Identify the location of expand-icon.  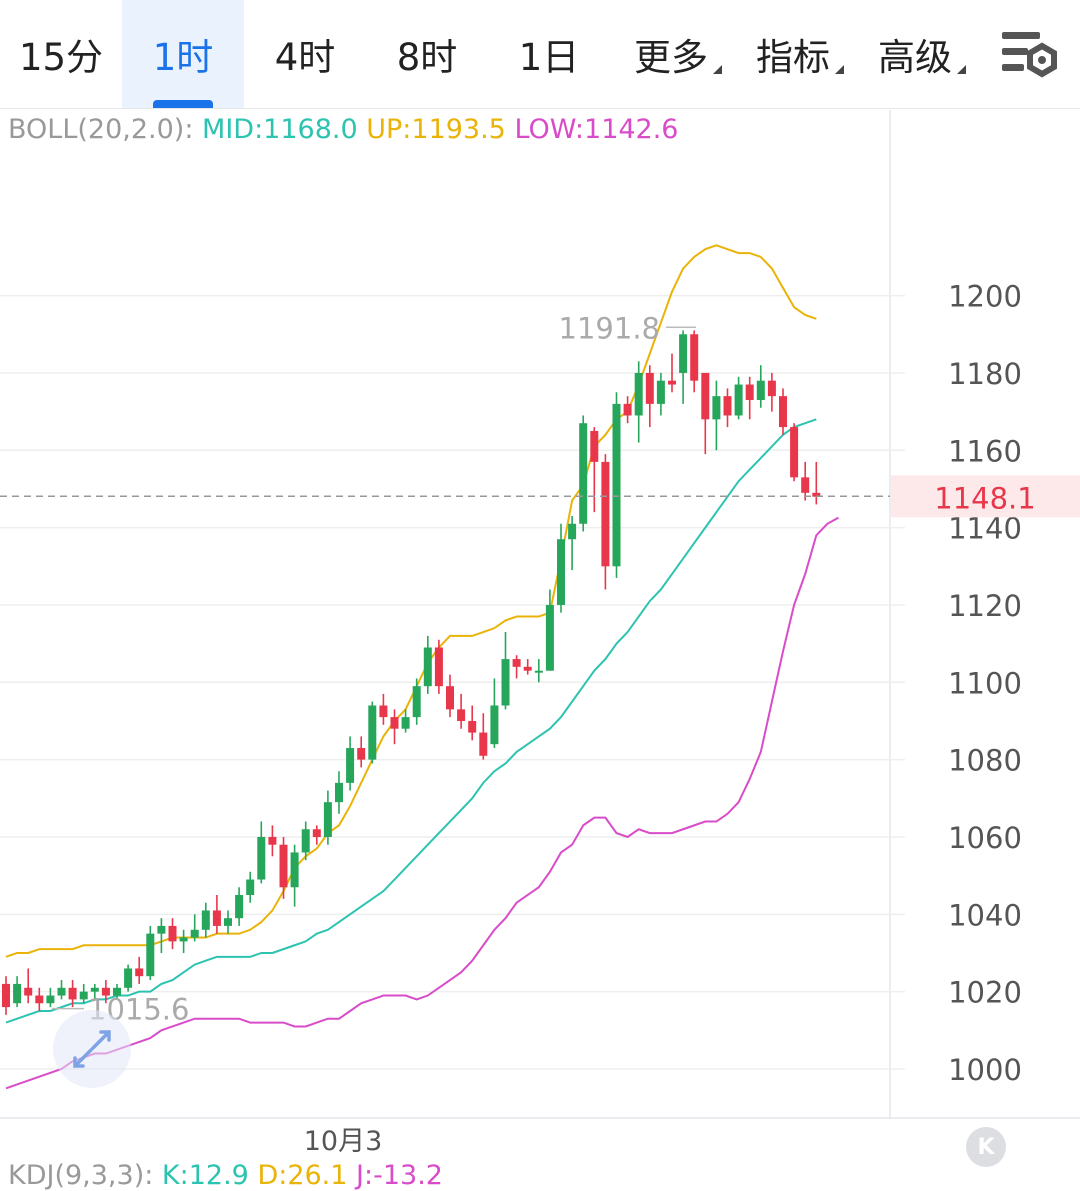
(92, 1049).